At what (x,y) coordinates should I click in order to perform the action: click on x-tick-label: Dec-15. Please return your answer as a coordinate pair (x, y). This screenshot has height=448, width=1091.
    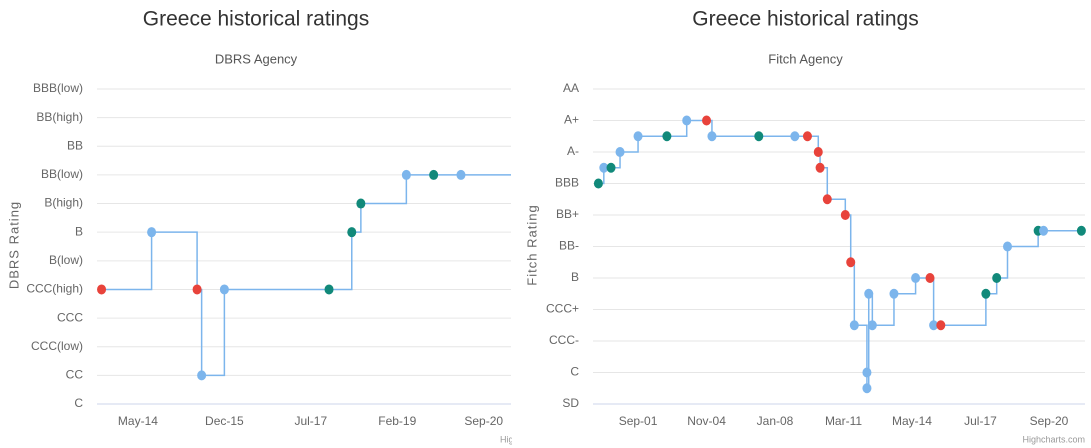
    Looking at the image, I should click on (224, 421).